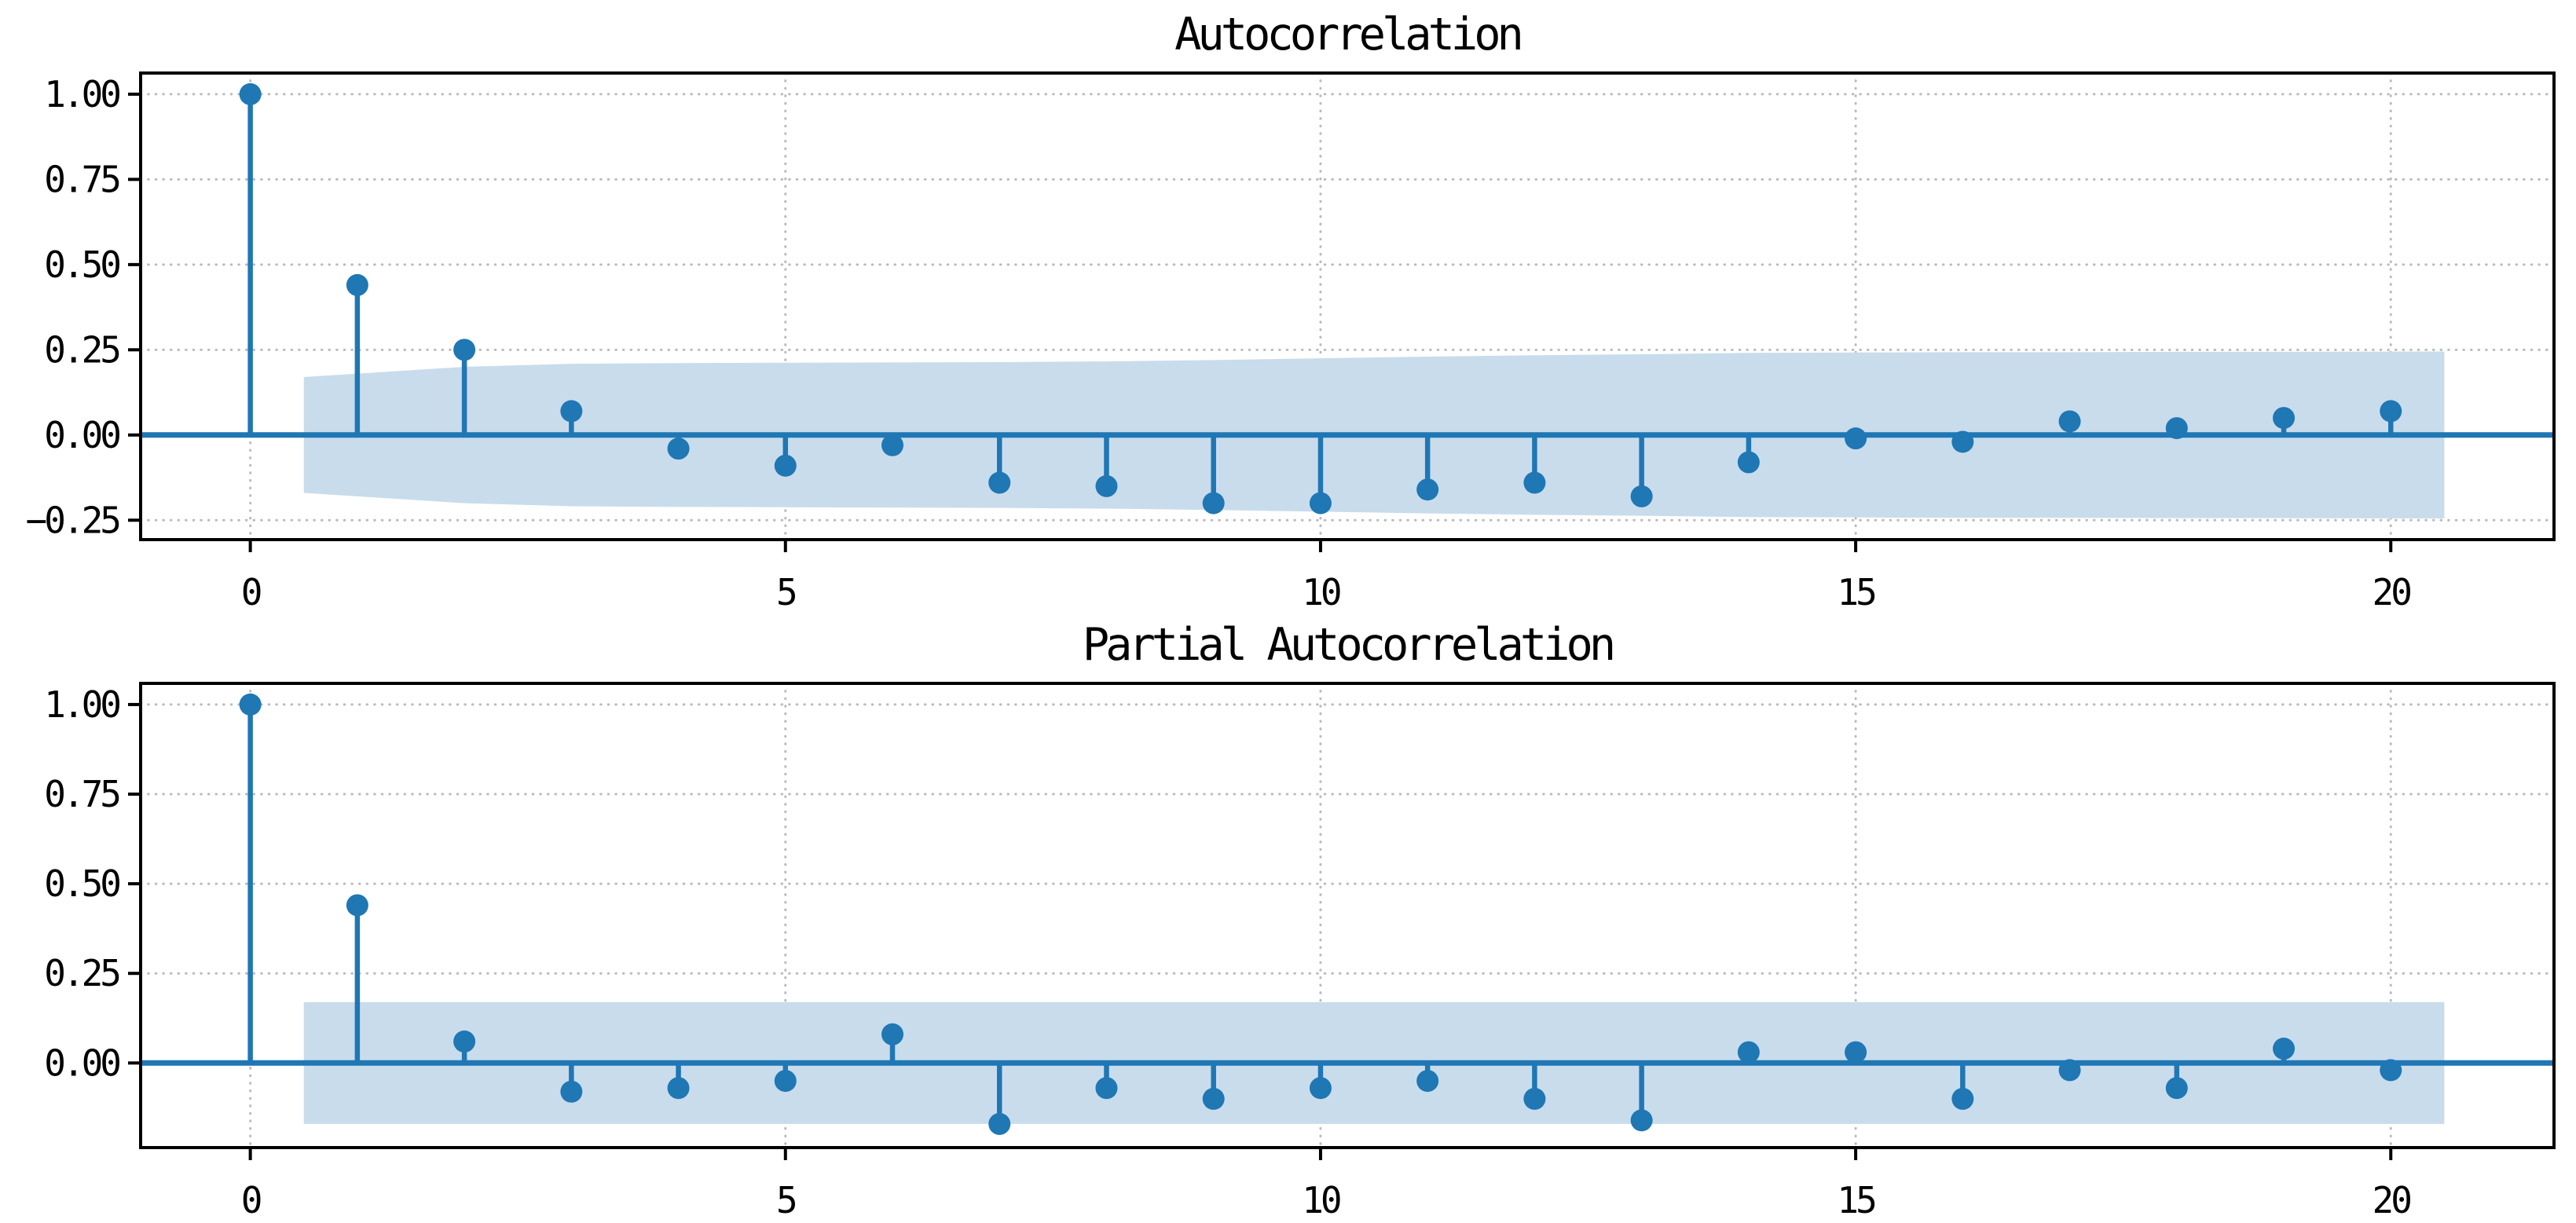 This screenshot has height=1223, width=2576. Describe the element at coordinates (786, 592) in the screenshot. I see `acf-x-tick-label: 5` at that location.